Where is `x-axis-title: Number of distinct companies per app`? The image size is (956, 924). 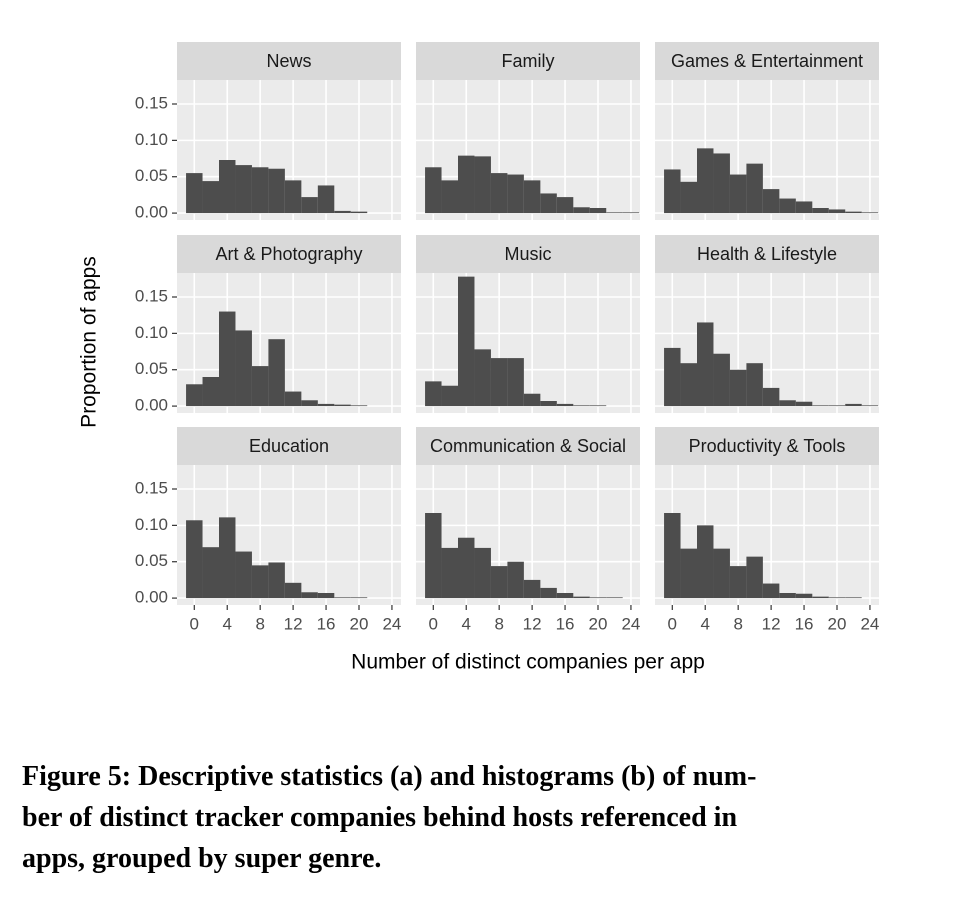 x-axis-title: Number of distinct companies per app is located at coordinates (528, 662).